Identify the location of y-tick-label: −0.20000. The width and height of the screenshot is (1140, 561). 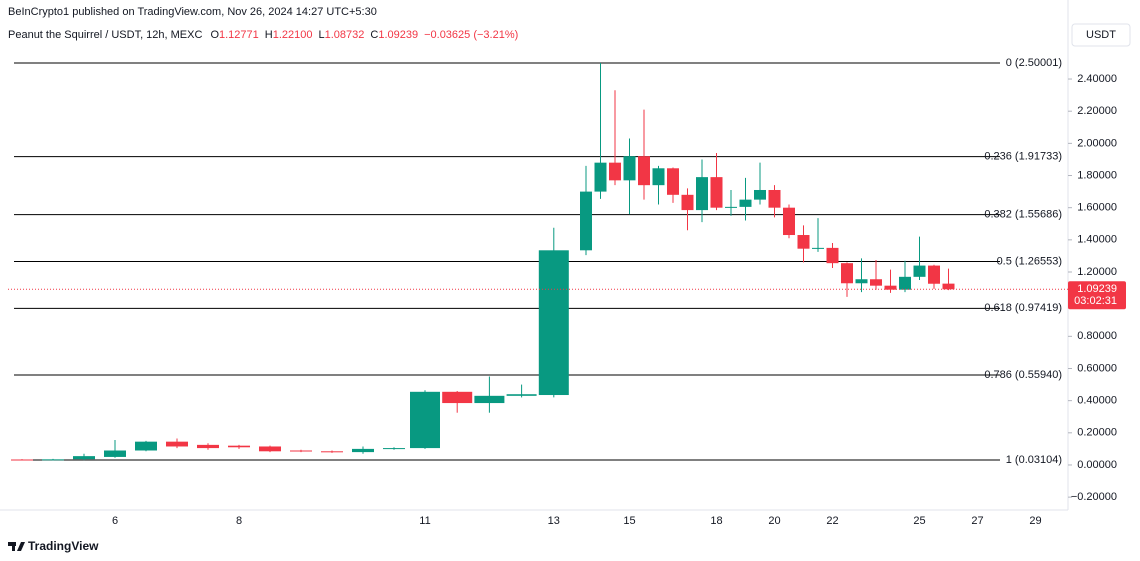
(1094, 497).